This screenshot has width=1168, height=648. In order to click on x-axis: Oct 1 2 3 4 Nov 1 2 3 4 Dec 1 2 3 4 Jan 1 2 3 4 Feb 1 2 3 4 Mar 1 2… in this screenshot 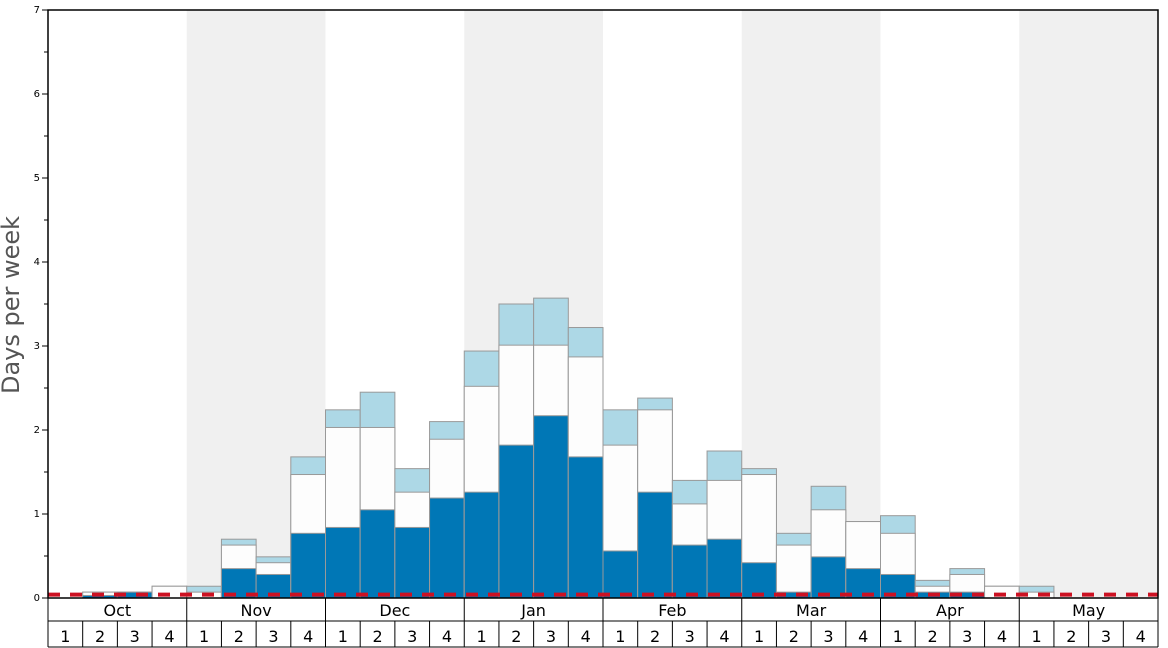, I will do `click(603, 623)`.